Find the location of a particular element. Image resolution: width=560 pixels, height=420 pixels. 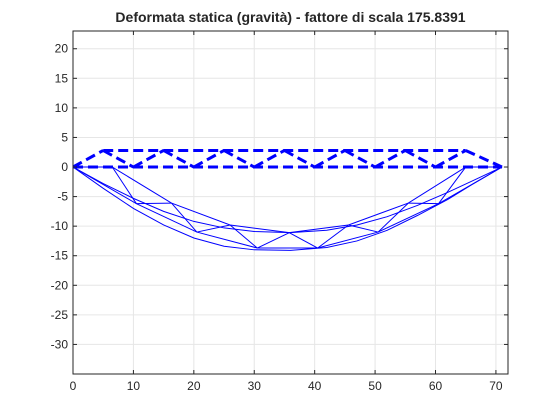

x-tick-label: 60 is located at coordinates (436, 386).